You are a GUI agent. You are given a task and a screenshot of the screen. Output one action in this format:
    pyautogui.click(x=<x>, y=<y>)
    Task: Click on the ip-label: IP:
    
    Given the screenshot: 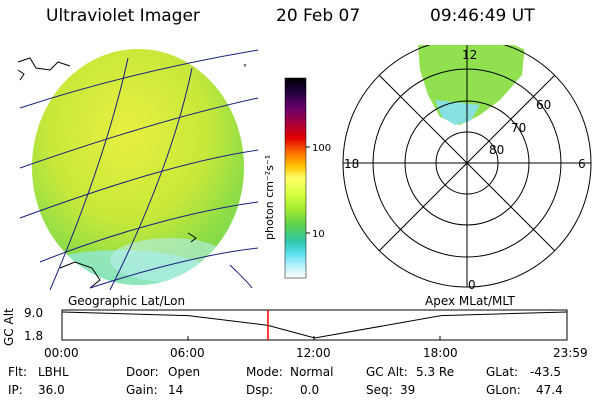 What is the action you would take?
    pyautogui.click(x=15, y=390)
    